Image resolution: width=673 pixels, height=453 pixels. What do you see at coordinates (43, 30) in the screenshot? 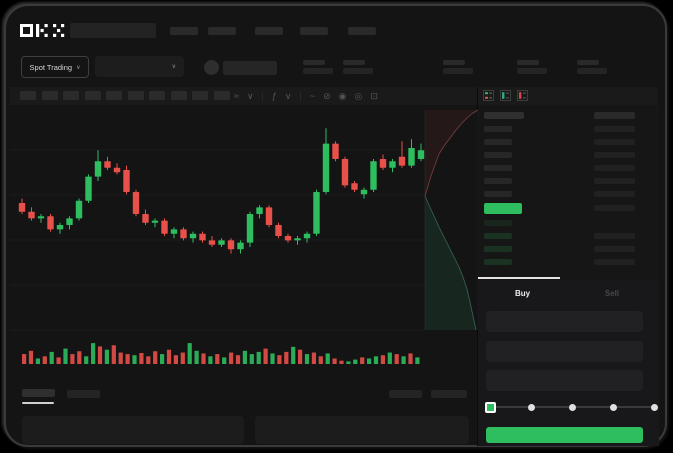
I see `okx-logo` at bounding box center [43, 30].